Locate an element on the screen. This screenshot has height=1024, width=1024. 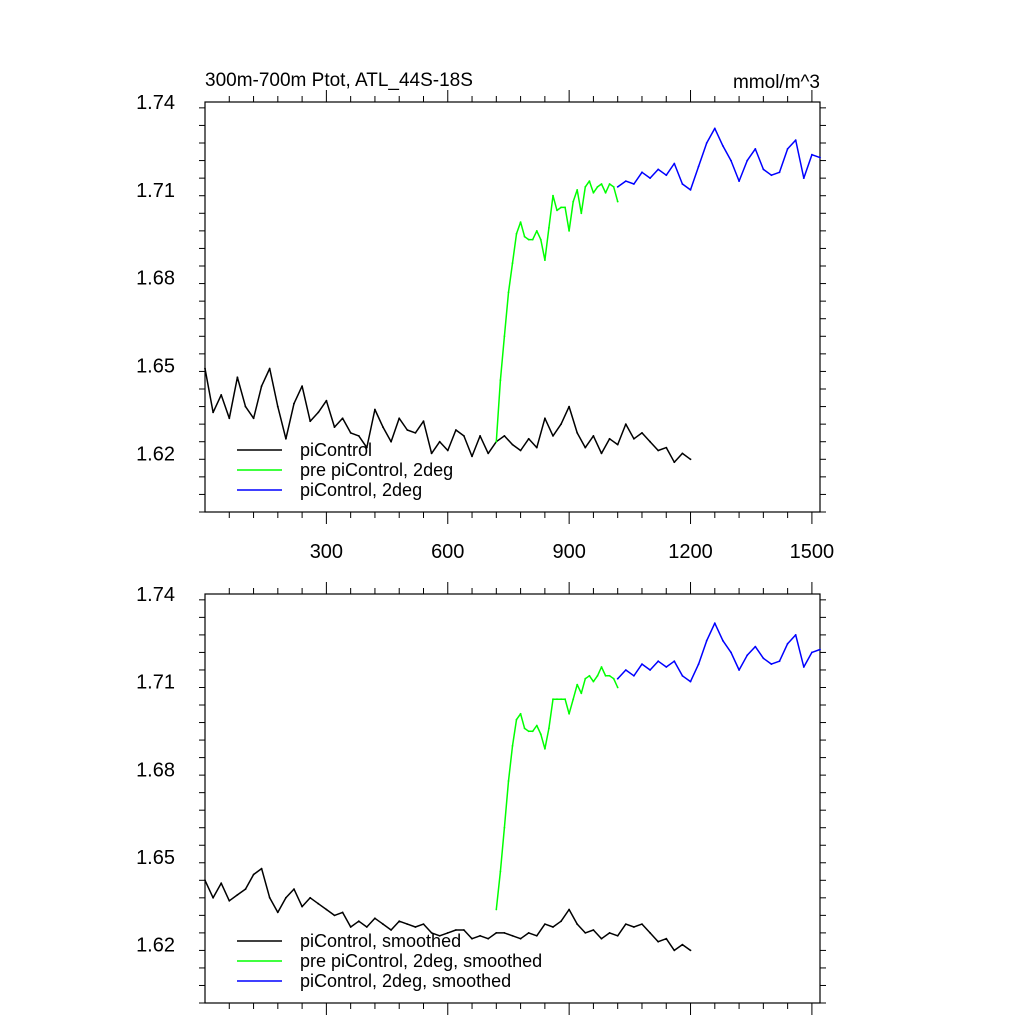
y-tick-label: 1.74 is located at coordinates (155, 595).